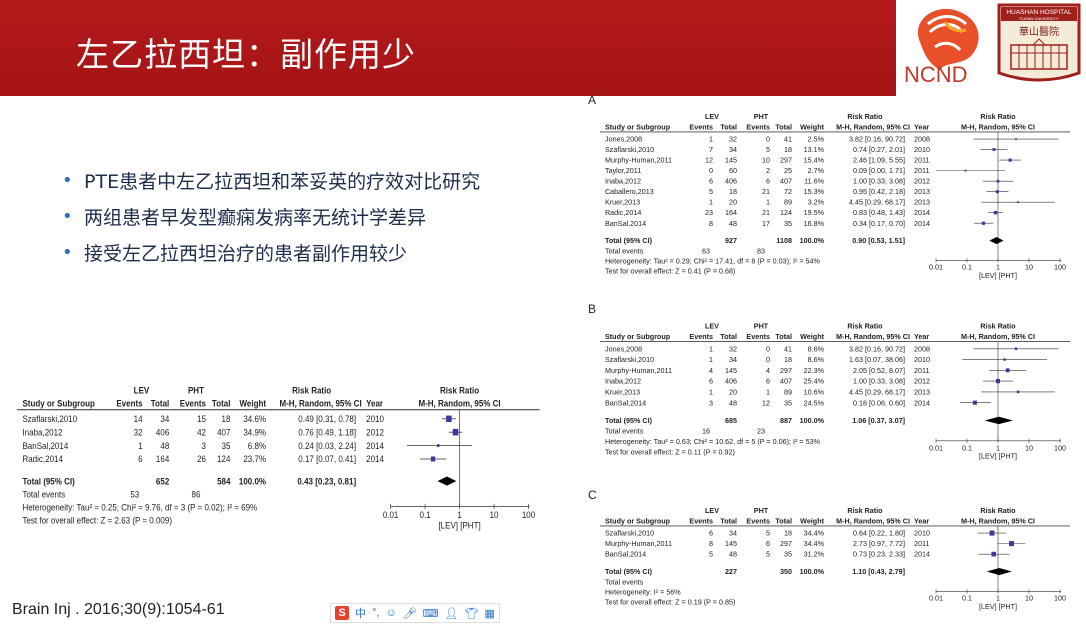 This screenshot has width=1086, height=626. What do you see at coordinates (731, 571) in the screenshot?
I see `lev-total-sum: 227` at bounding box center [731, 571].